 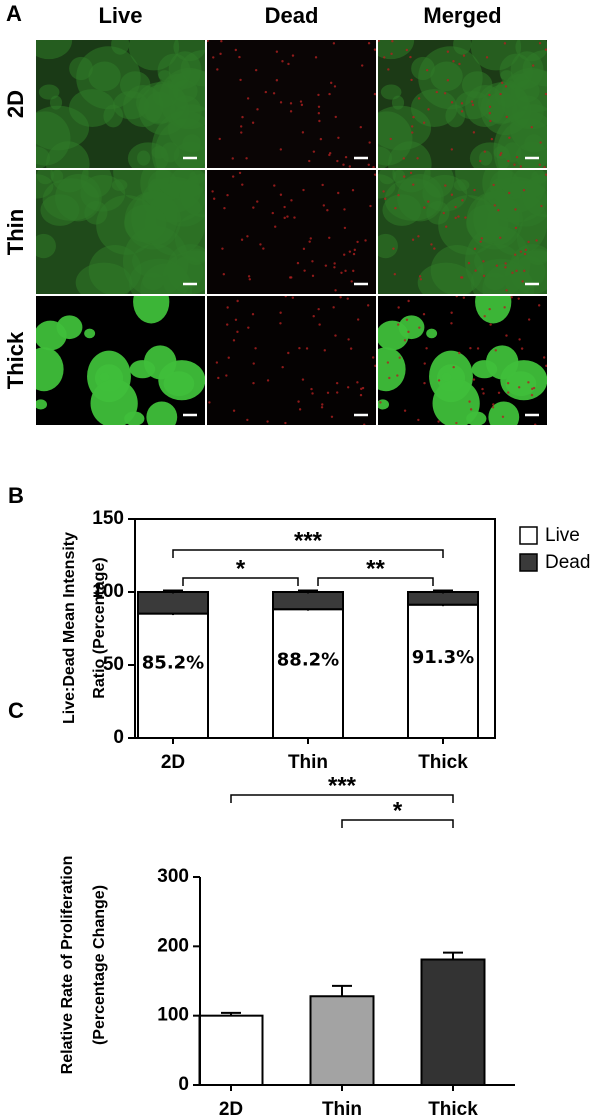 What do you see at coordinates (15, 104) in the screenshot?
I see `row-label: 2D` at bounding box center [15, 104].